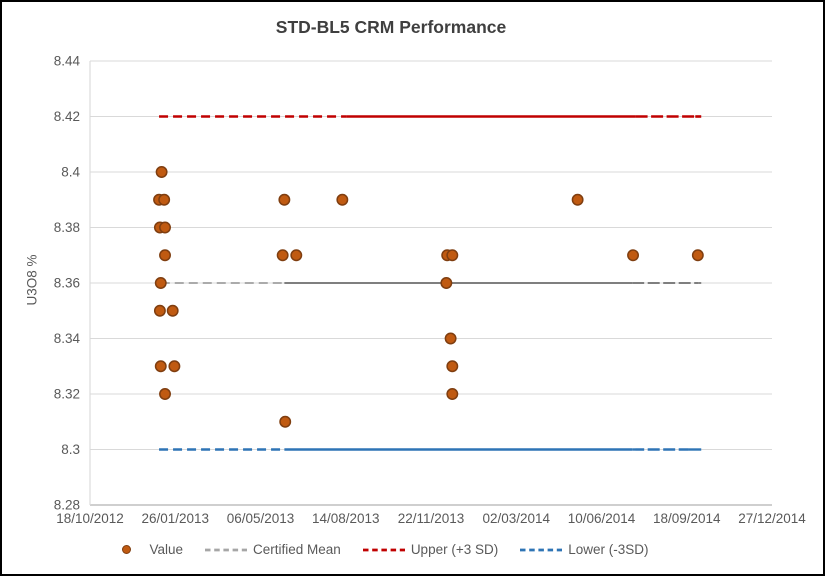 This screenshot has height=576, width=825. Describe the element at coordinates (261, 518) in the screenshot. I see `x-tick-label: 06/05/2013` at that location.